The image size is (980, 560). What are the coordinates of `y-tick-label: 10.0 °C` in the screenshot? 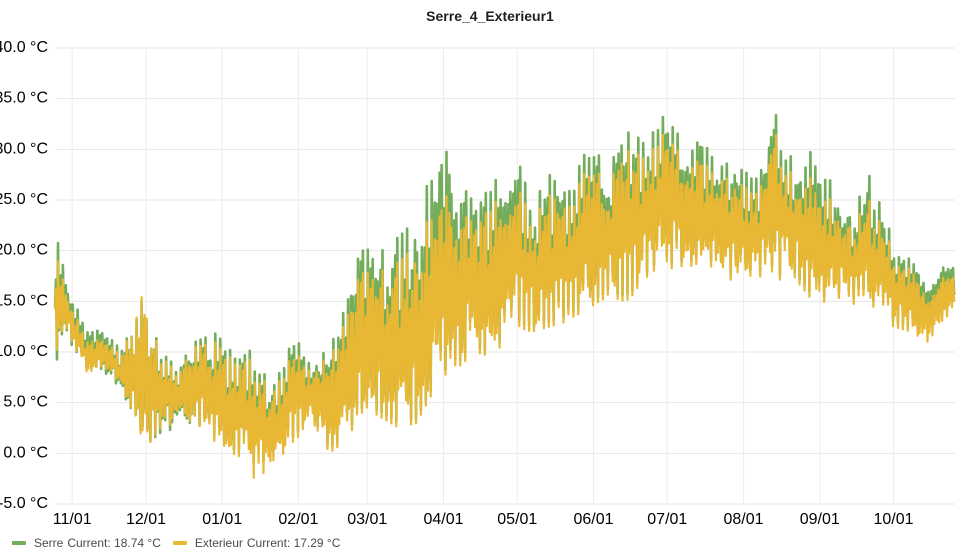 It's located at (24, 351).